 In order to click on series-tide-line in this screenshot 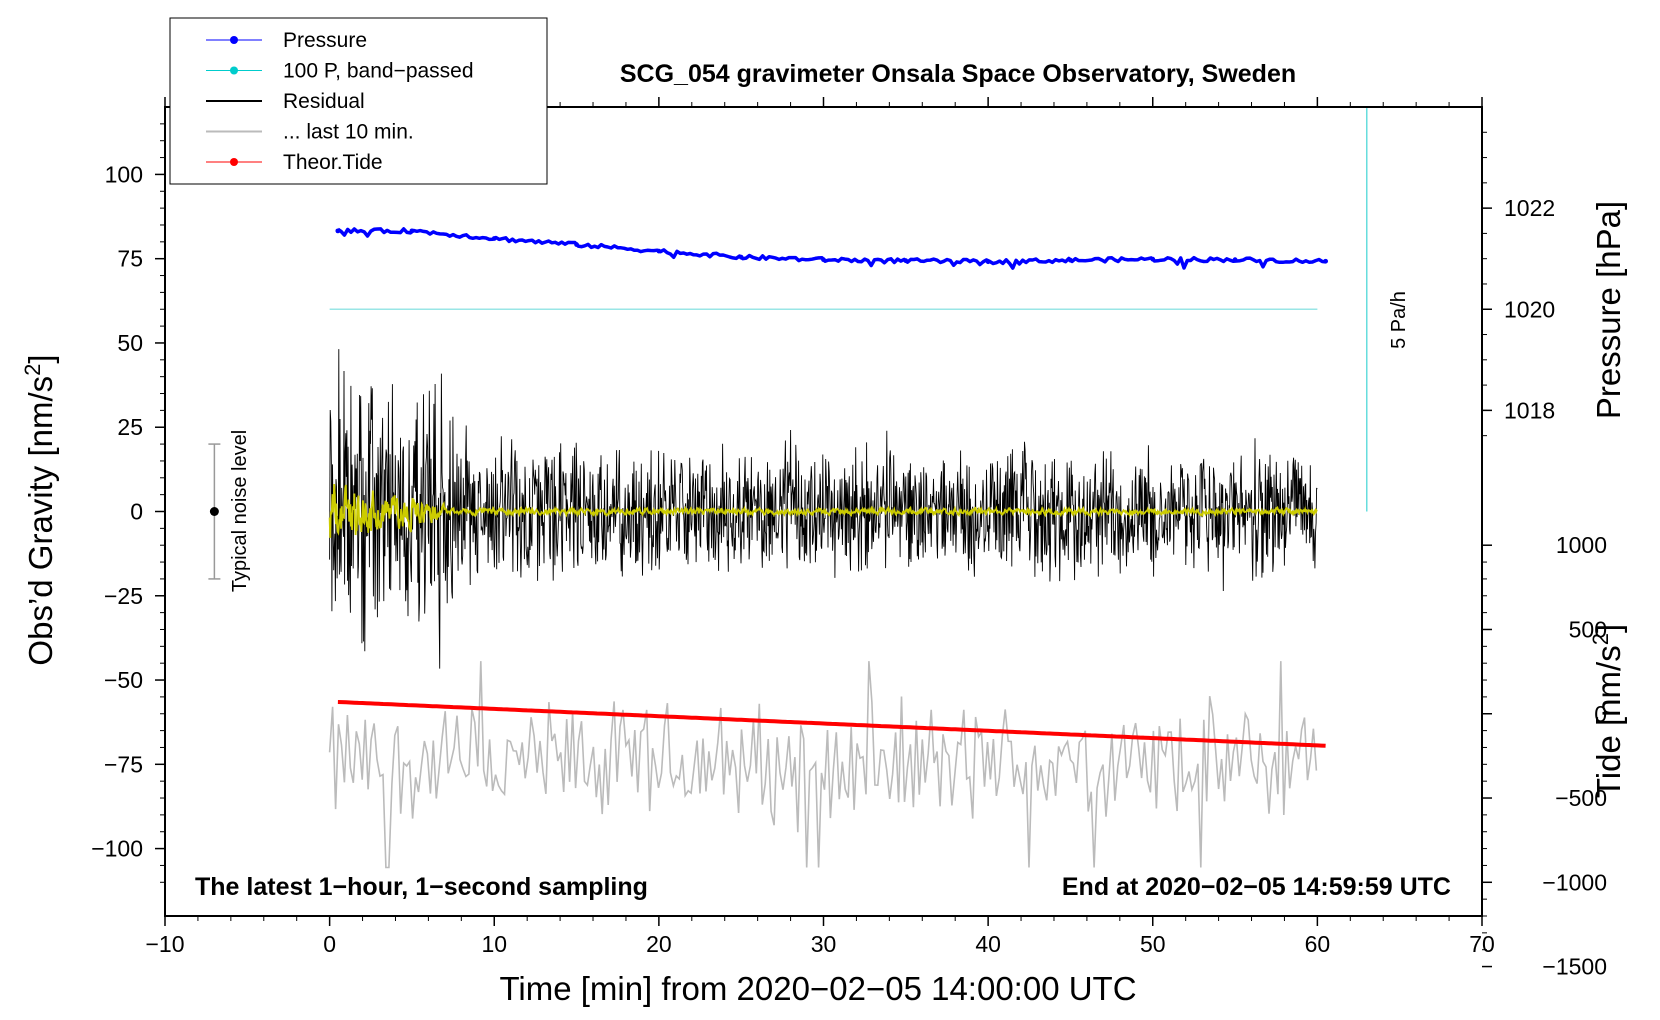, I will do `click(831, 724)`.